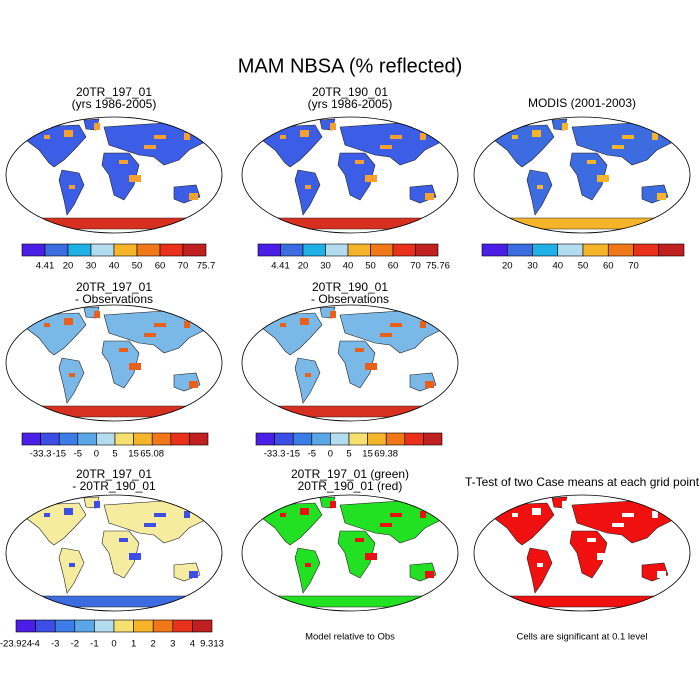 The width and height of the screenshot is (700, 700). I want to click on colorbar-label: -5, so click(78, 454).